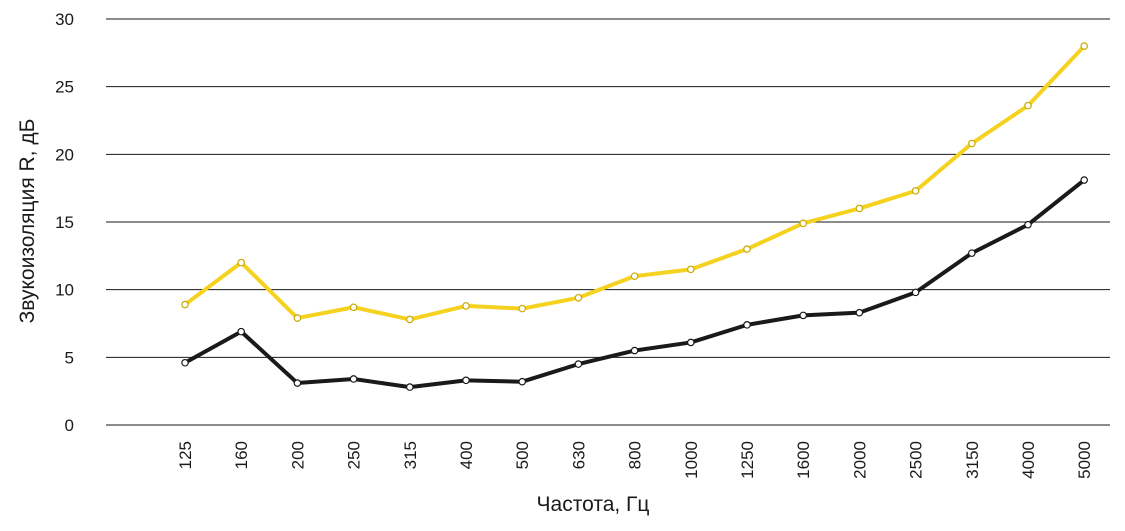 The height and width of the screenshot is (531, 1125). Describe the element at coordinates (410, 455) in the screenshot. I see `x-tick-label: 315` at that location.